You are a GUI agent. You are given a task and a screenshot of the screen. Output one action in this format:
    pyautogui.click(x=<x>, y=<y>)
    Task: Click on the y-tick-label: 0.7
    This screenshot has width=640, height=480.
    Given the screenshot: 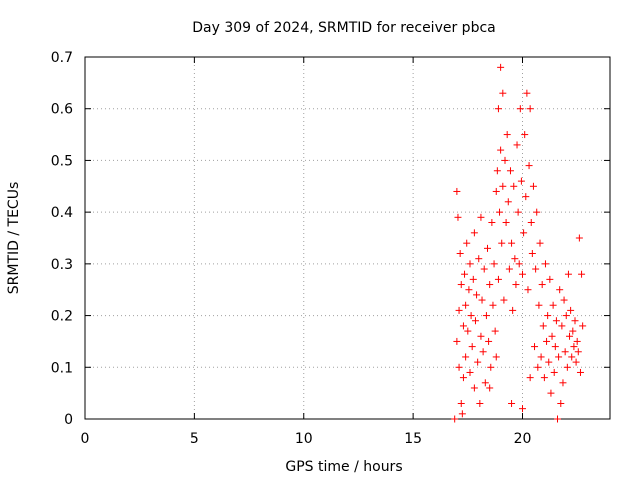 What is the action you would take?
    pyautogui.click(x=62, y=58)
    